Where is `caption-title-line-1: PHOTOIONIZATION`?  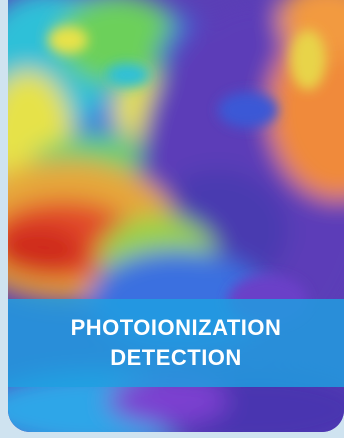 caption-title-line-1: PHOTOIONIZATION is located at coordinates (176, 327).